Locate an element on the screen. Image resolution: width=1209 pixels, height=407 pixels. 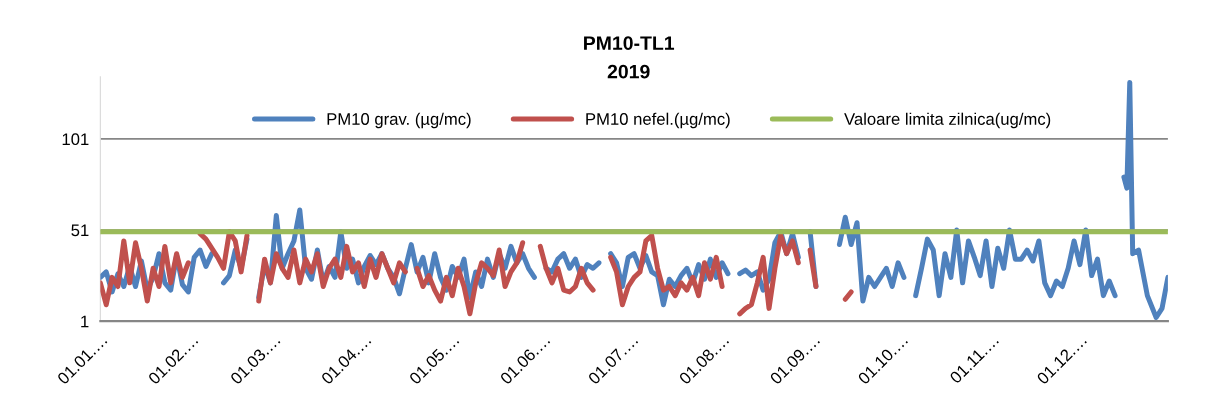
chart-title: PM10-TL1 is located at coordinates (629, 43).